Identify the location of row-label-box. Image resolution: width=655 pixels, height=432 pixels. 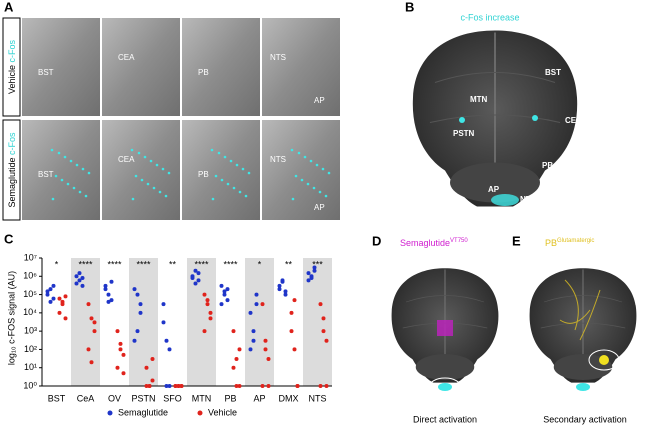
(11, 170).